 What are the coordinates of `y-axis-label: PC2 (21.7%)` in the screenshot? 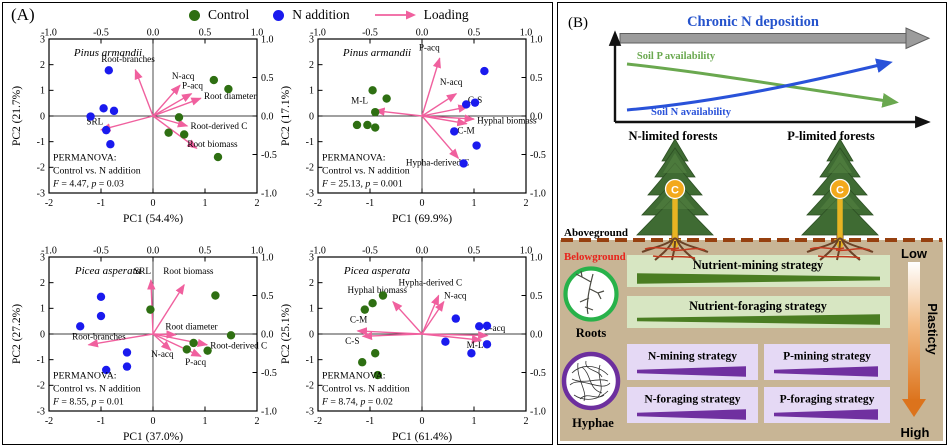 It's located at (17, 116).